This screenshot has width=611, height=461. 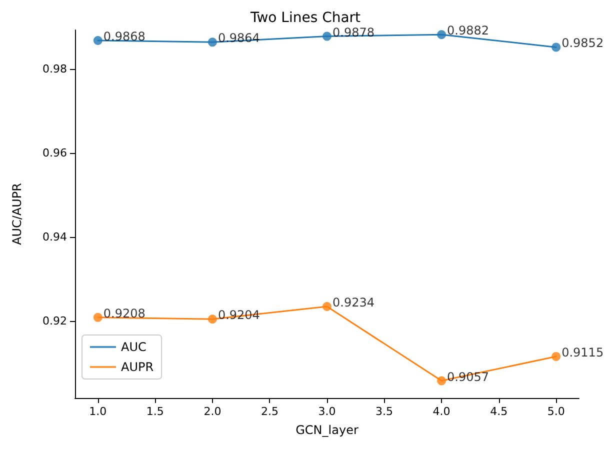 I want to click on legend-label: AUC, so click(x=133, y=347).